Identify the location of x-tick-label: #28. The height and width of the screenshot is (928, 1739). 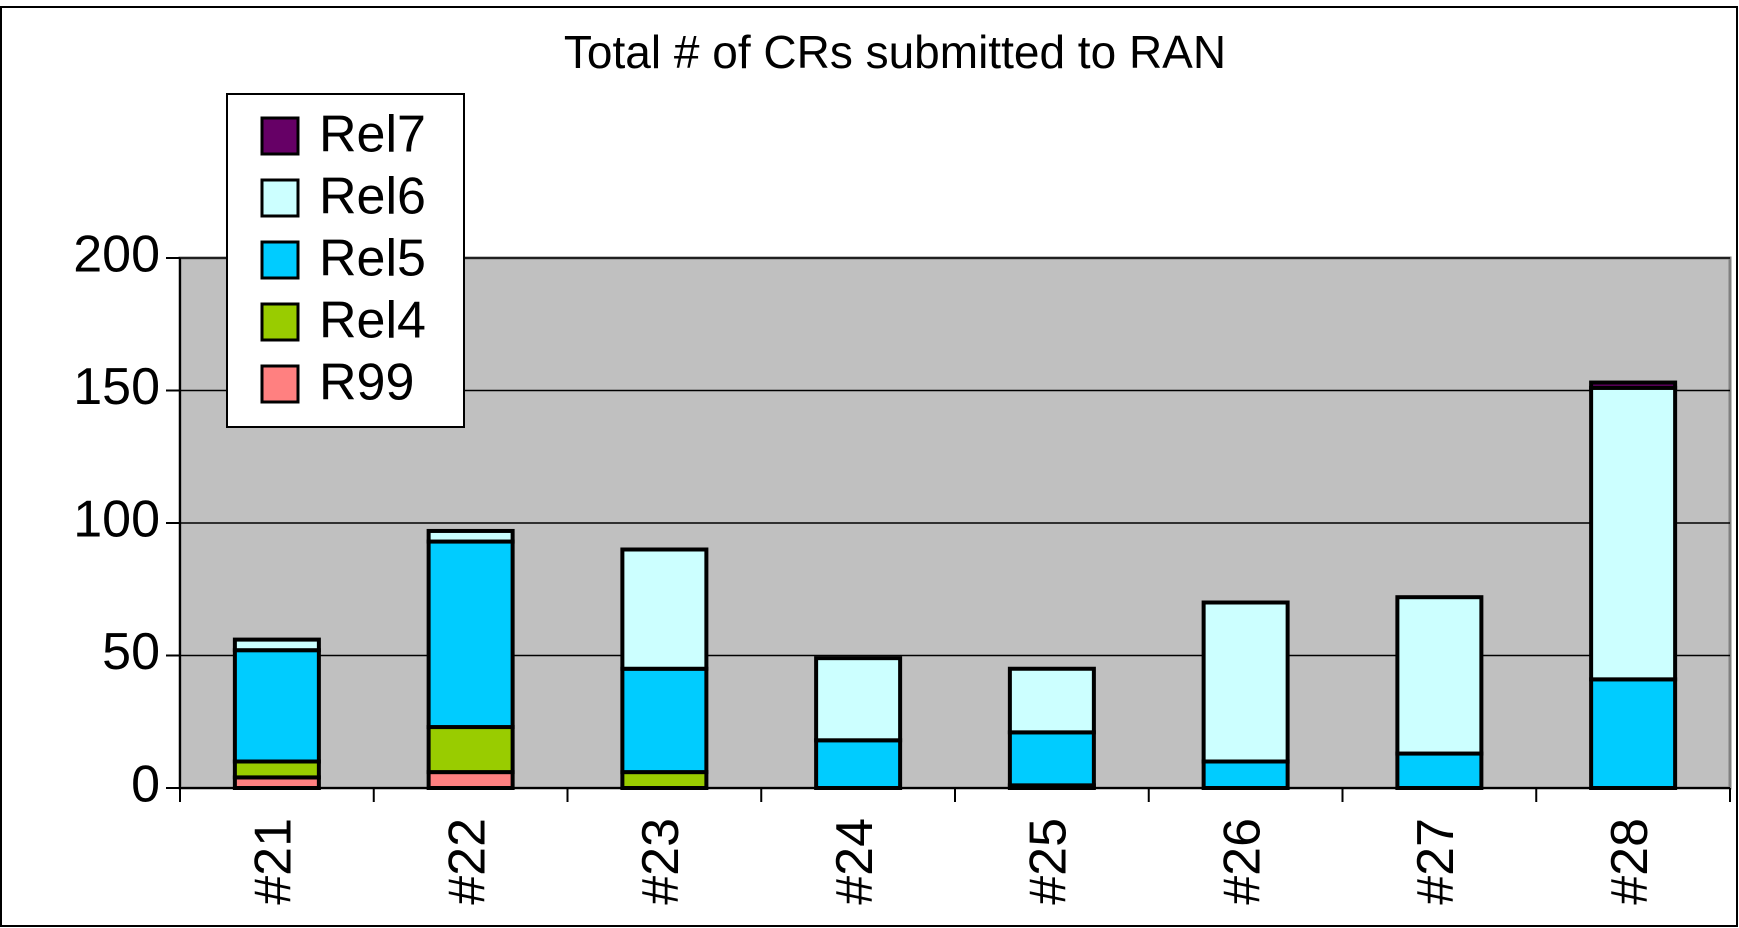
(1630, 861).